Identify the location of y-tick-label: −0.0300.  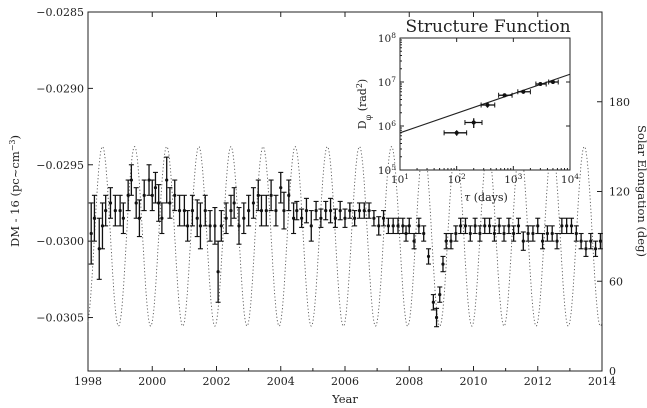
(60, 241).